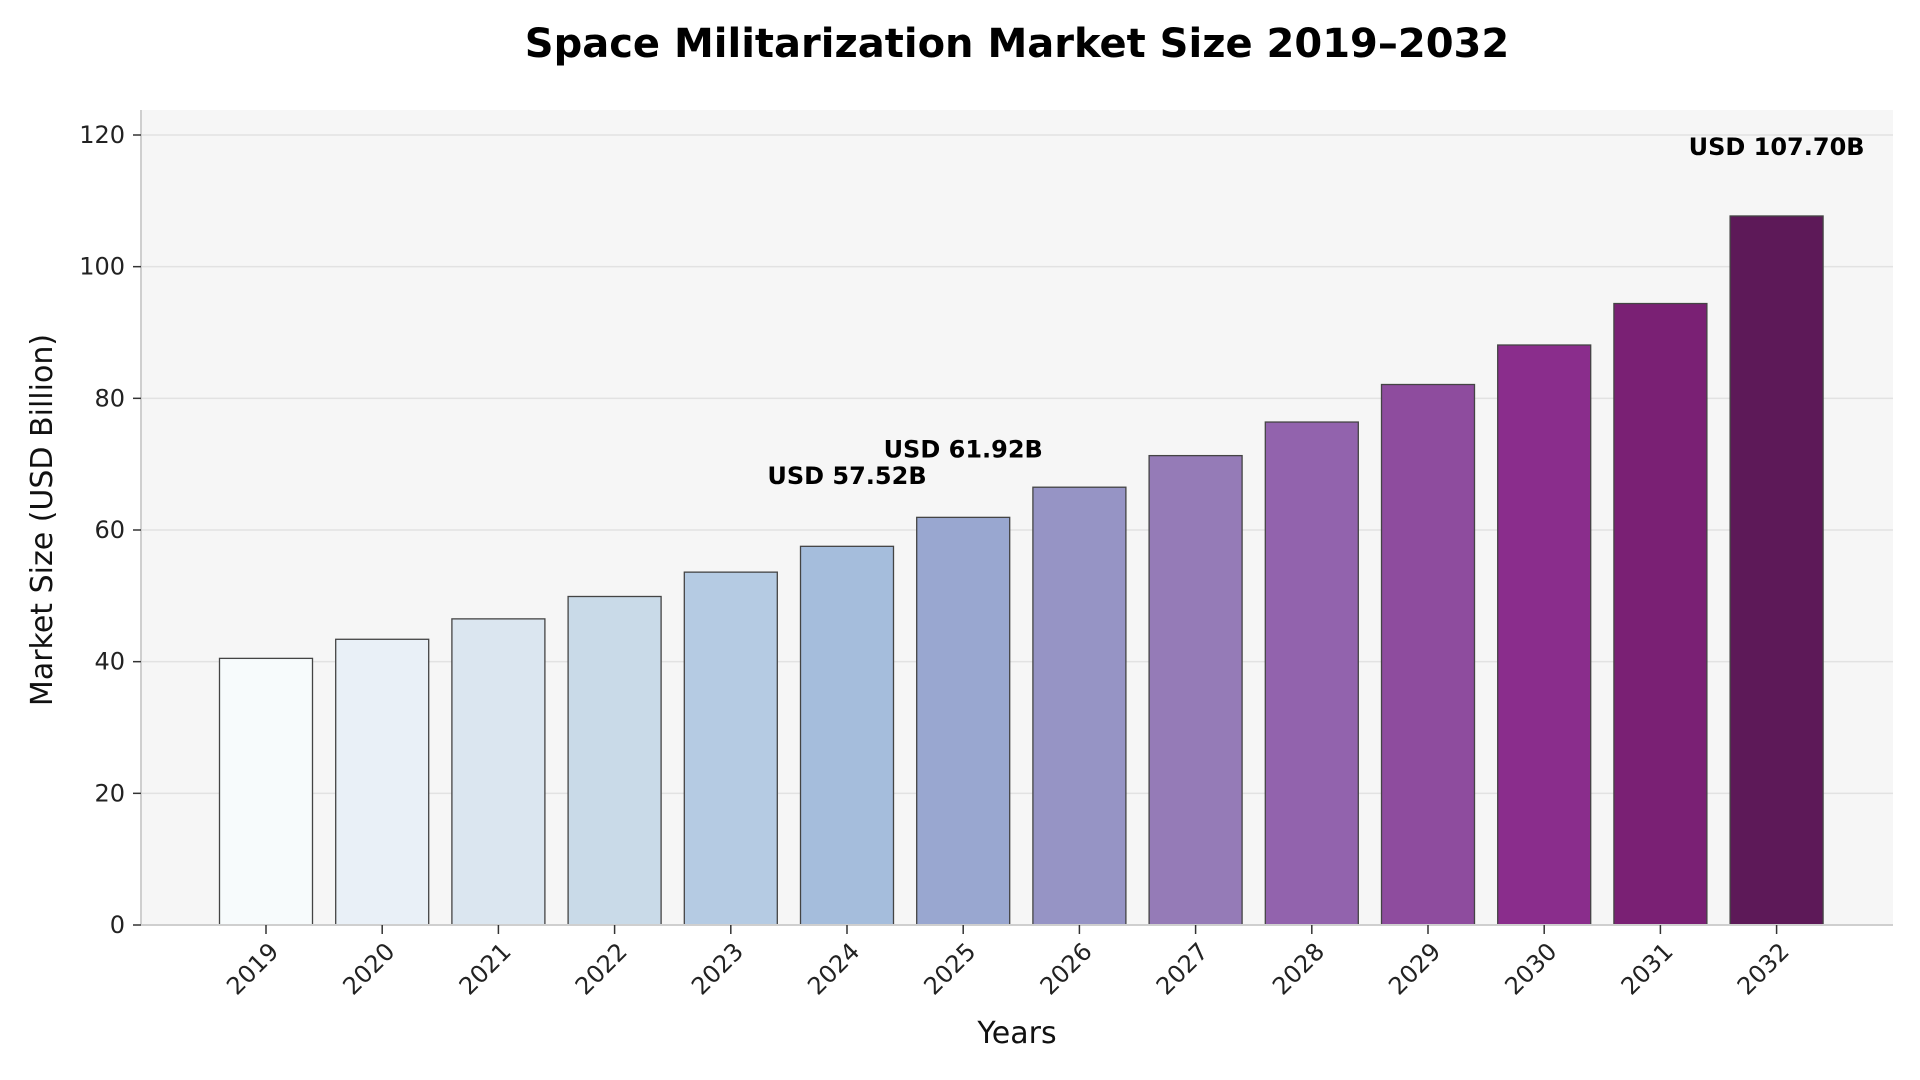 Image resolution: width=1920 pixels, height=1080 pixels. Describe the element at coordinates (601, 968) in the screenshot. I see `x-tick-label: 2022` at that location.